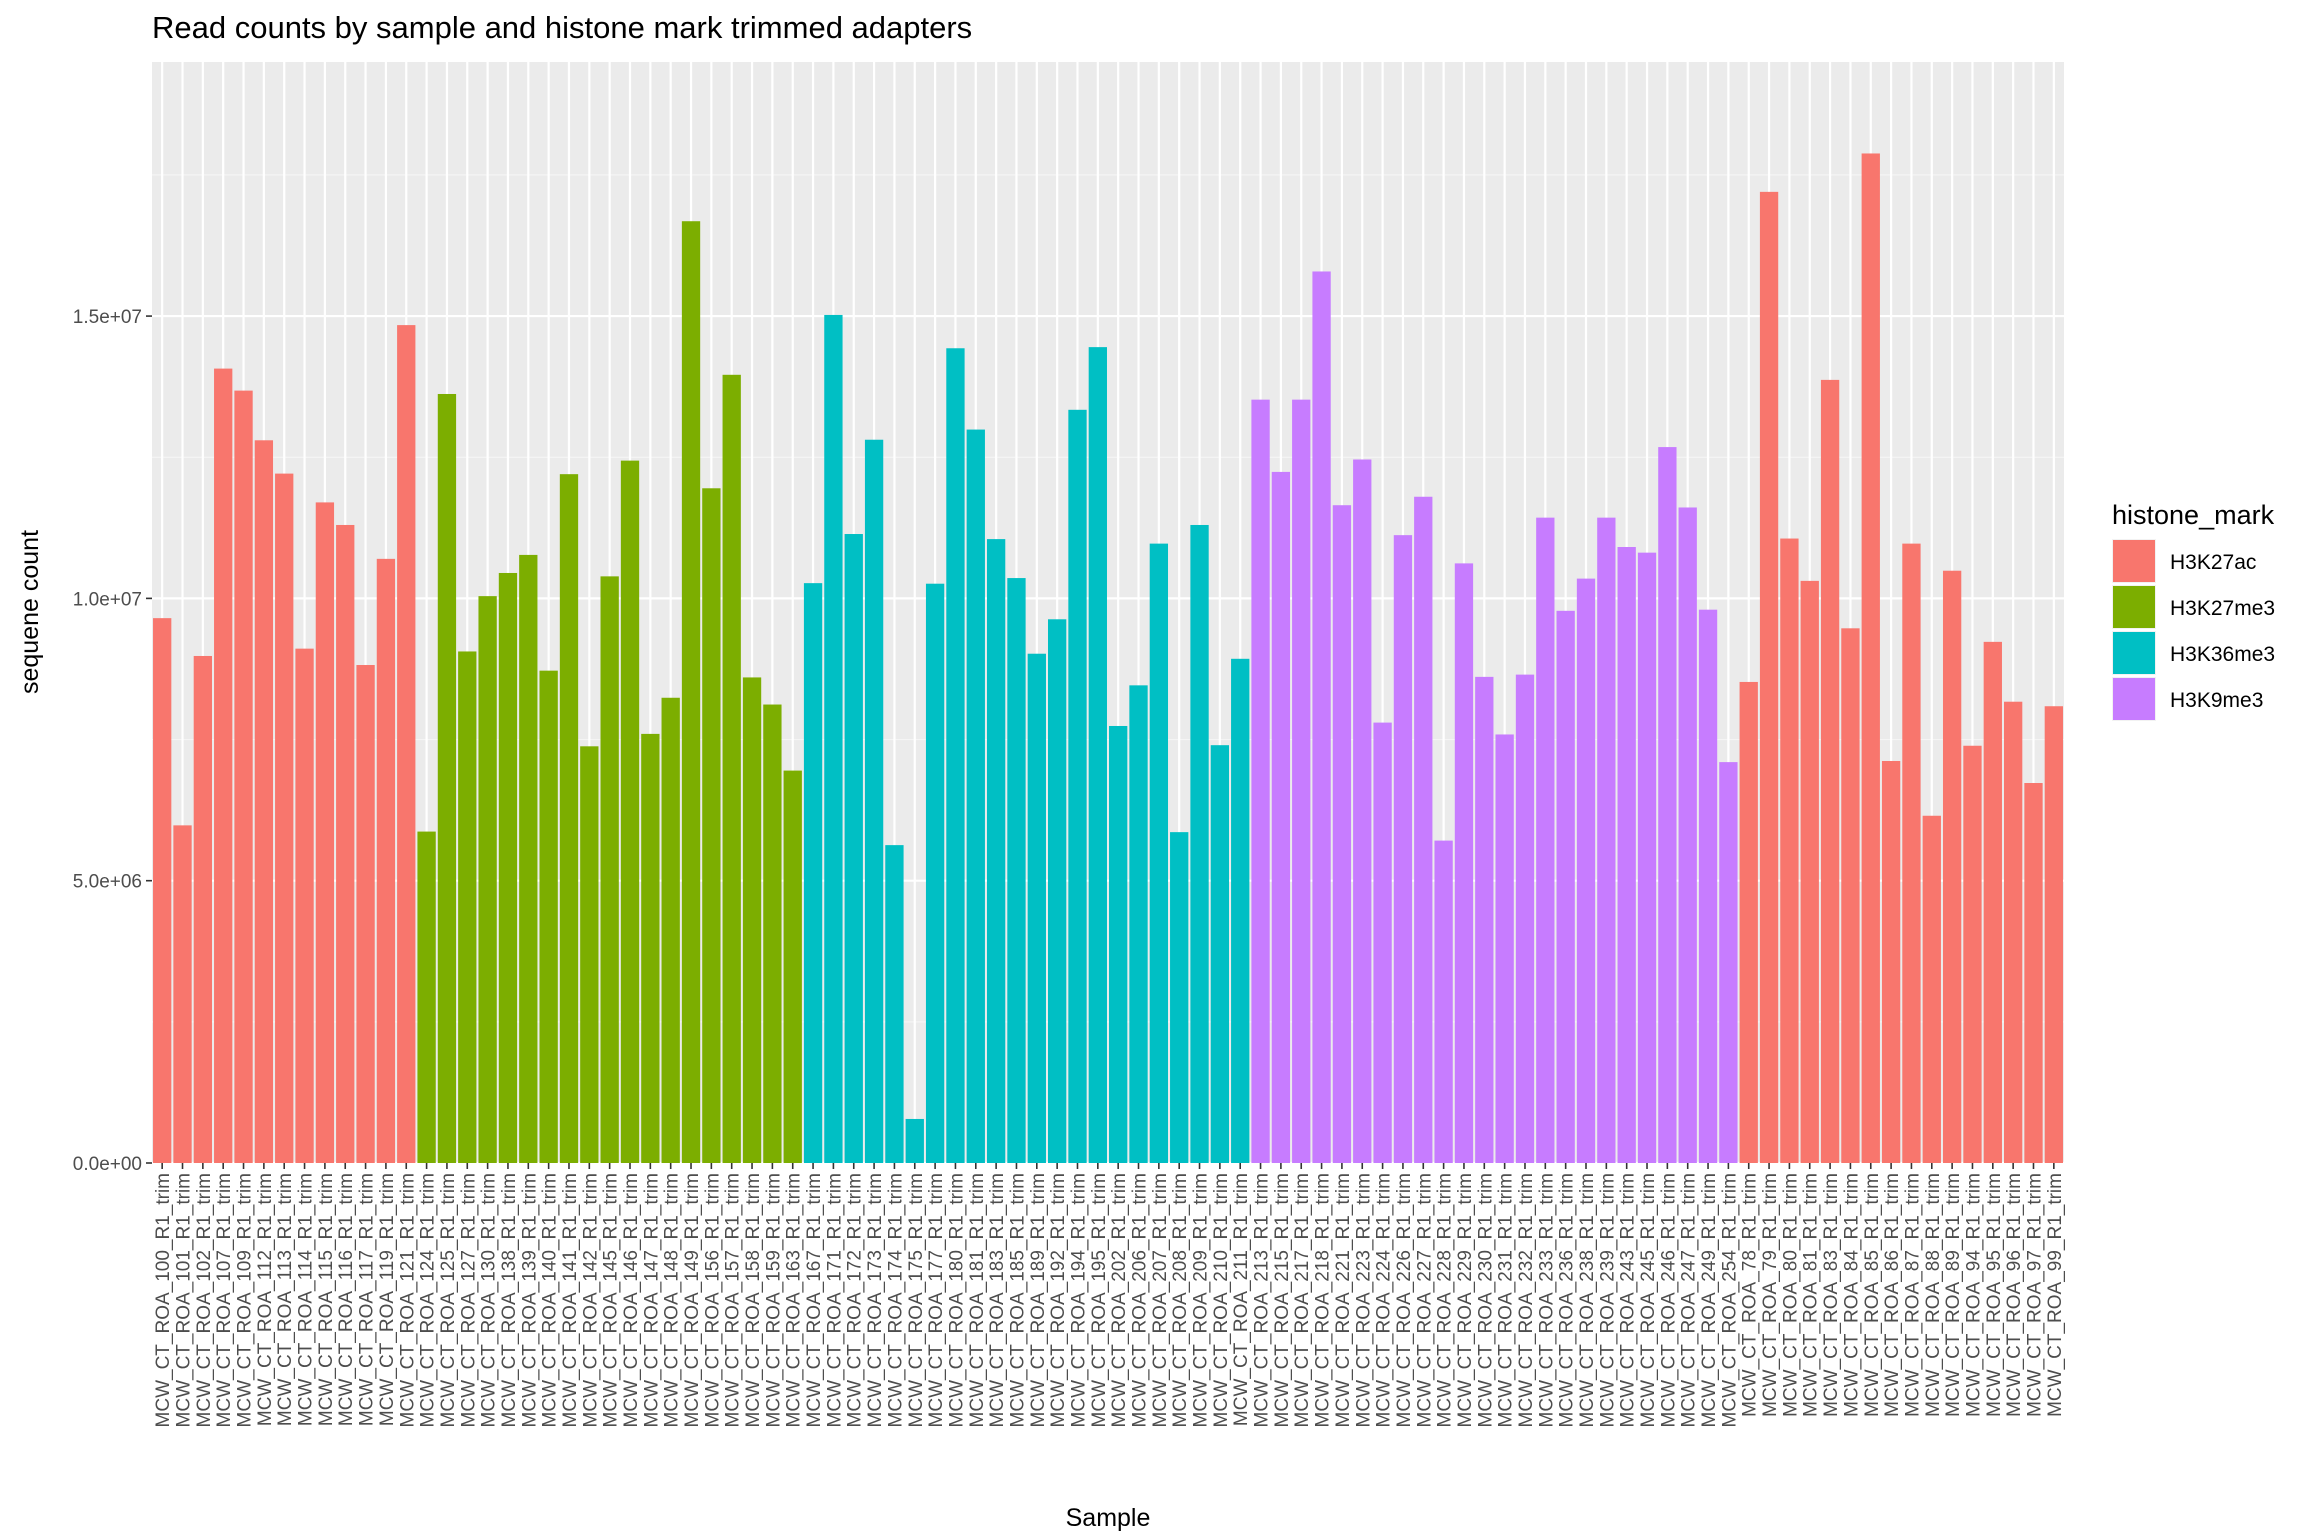 This screenshot has width=2304, height=1536. Describe the element at coordinates (2014, 1295) in the screenshot. I see `x-tick-label: MCW_CT_ROA_96_R1_trim` at that location.